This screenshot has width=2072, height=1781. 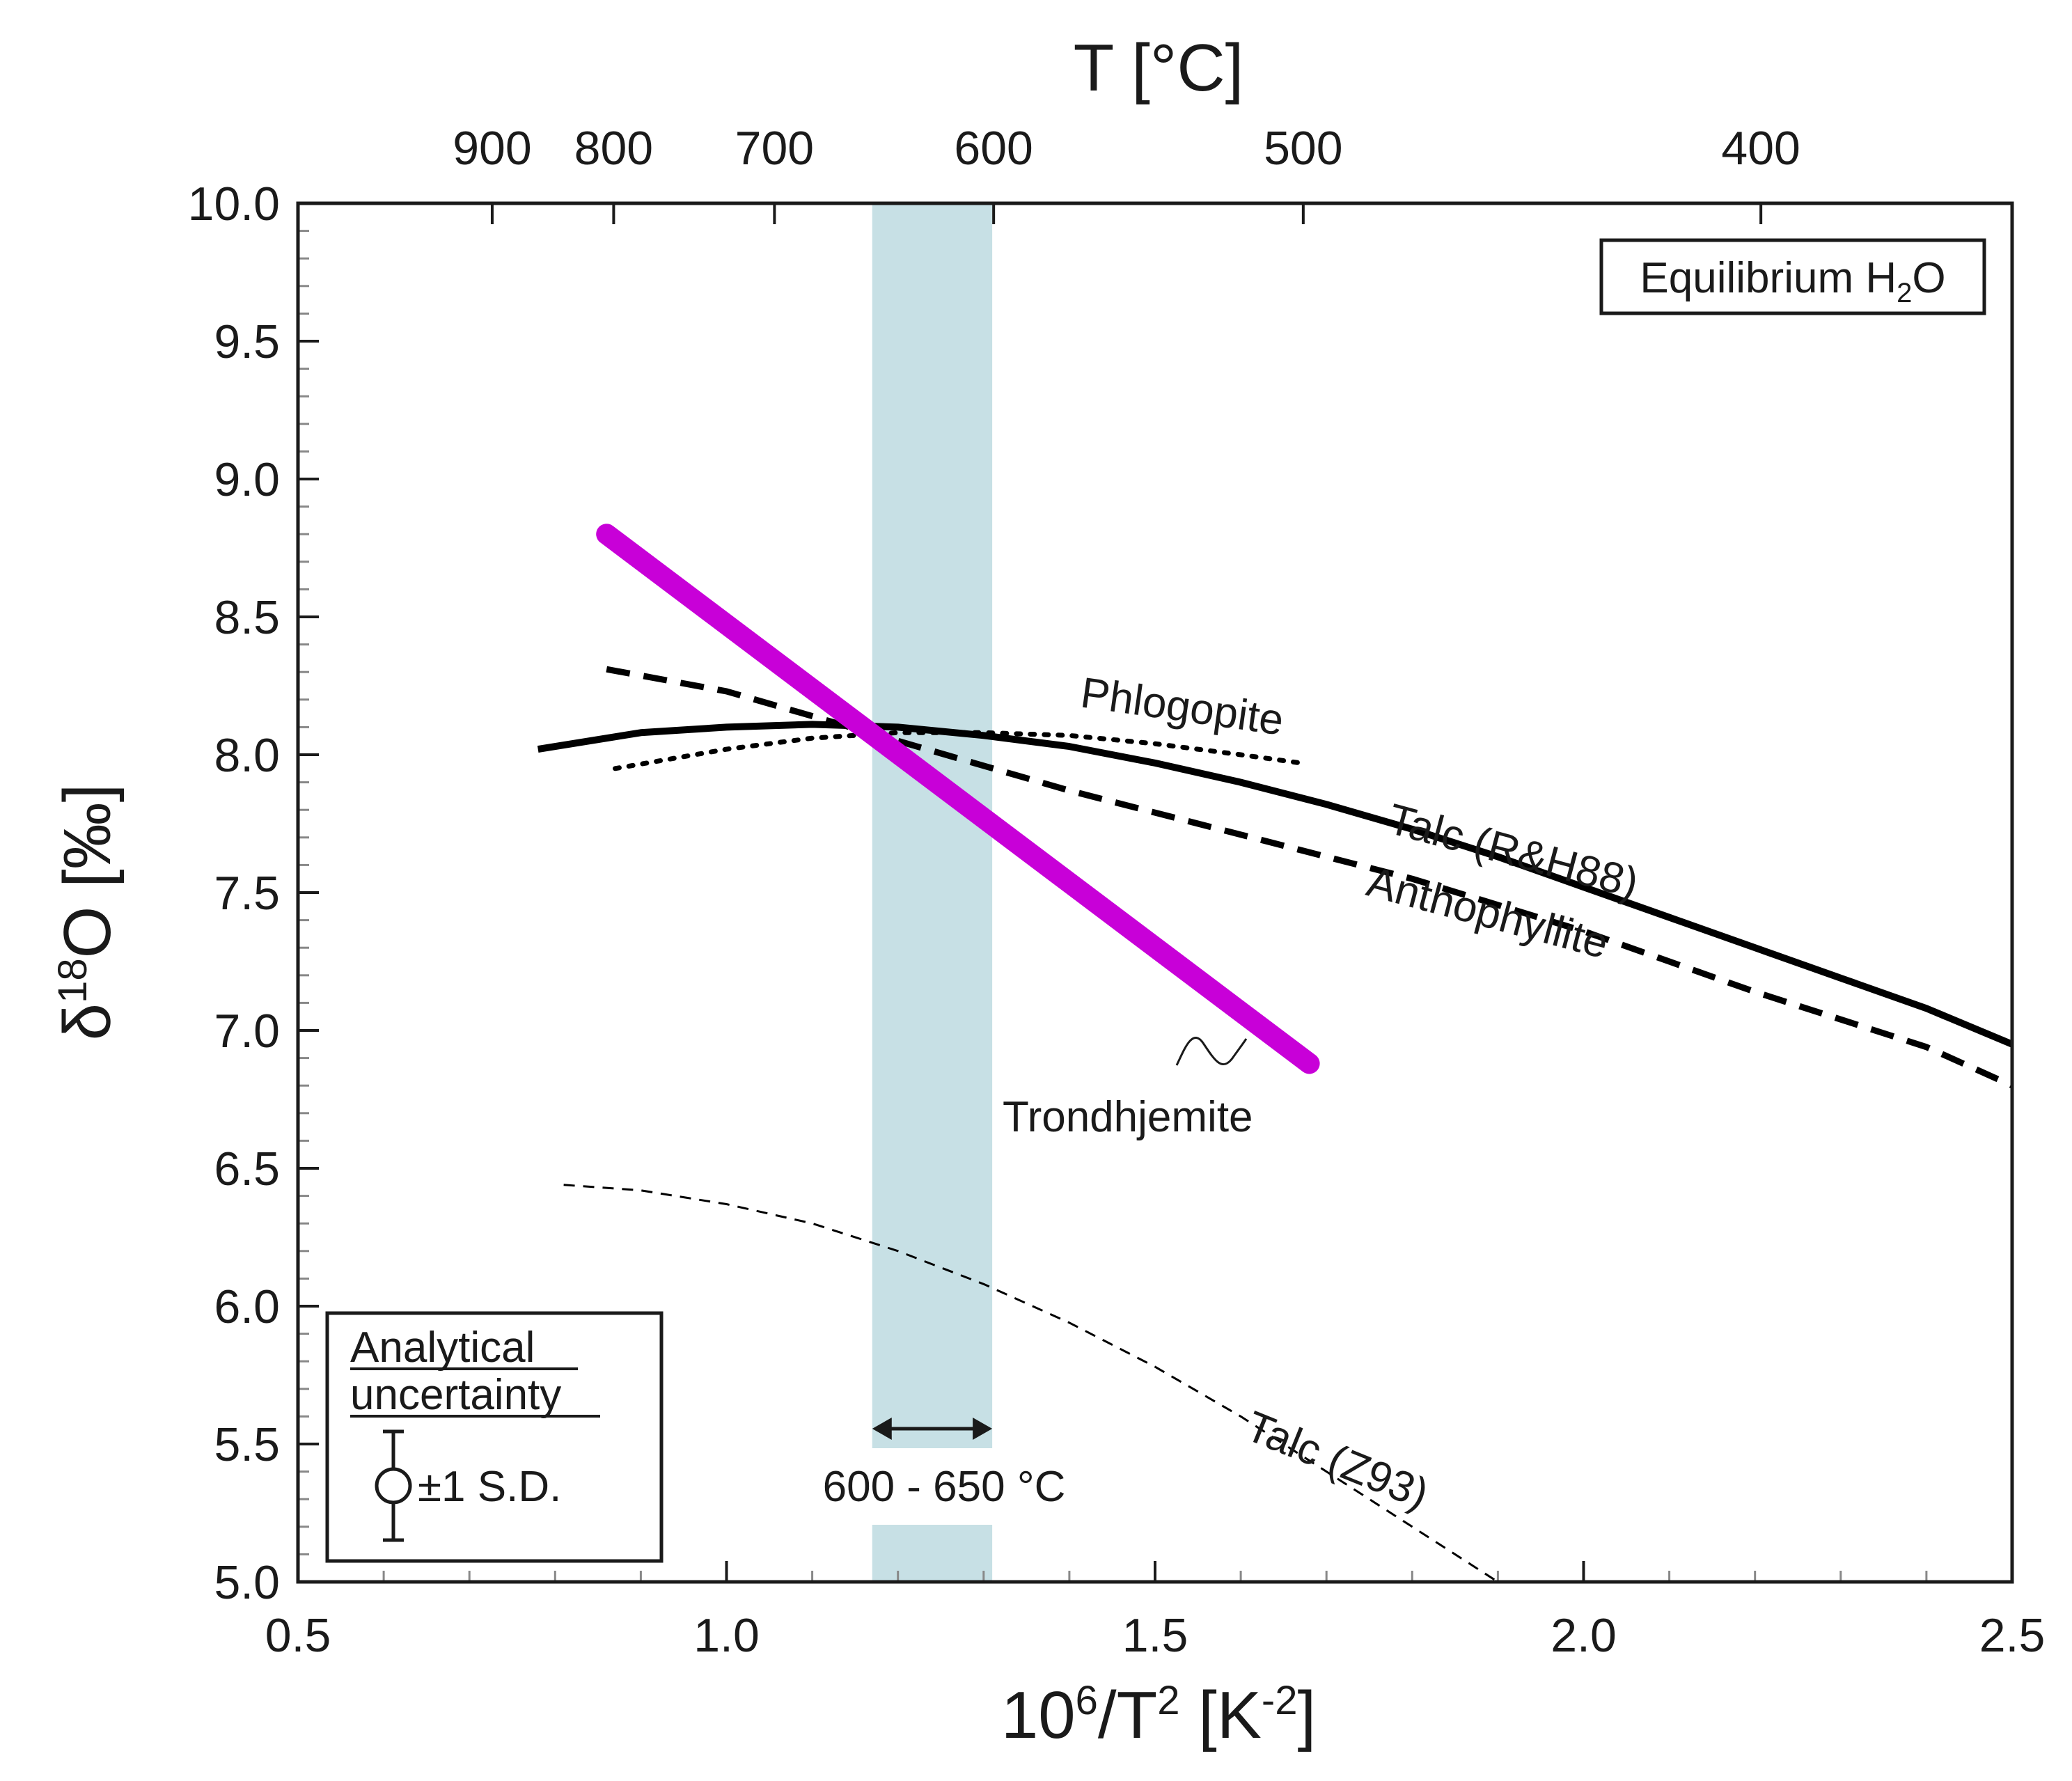 I want to click on label-talc-z93: Talc (Z93), so click(x=1337, y=1460).